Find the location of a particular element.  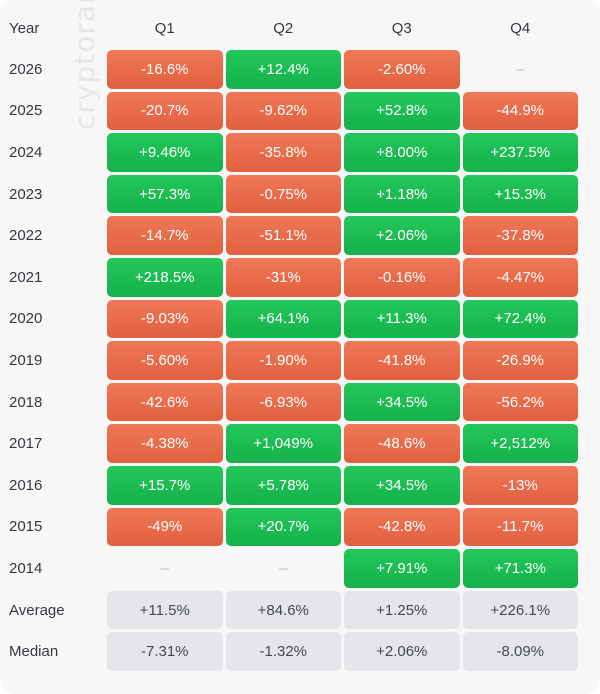

table-row: 2026 -16.6% +12.4% -2.60% – is located at coordinates (290, 69).